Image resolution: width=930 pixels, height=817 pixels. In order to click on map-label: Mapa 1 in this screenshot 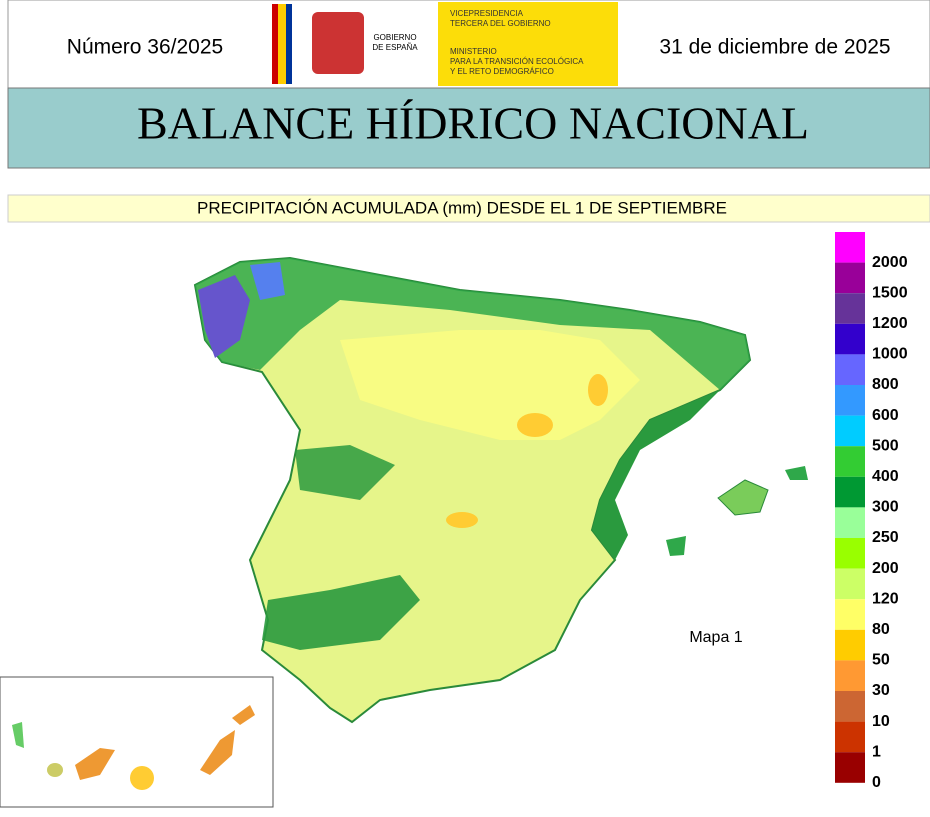, I will do `click(715, 637)`.